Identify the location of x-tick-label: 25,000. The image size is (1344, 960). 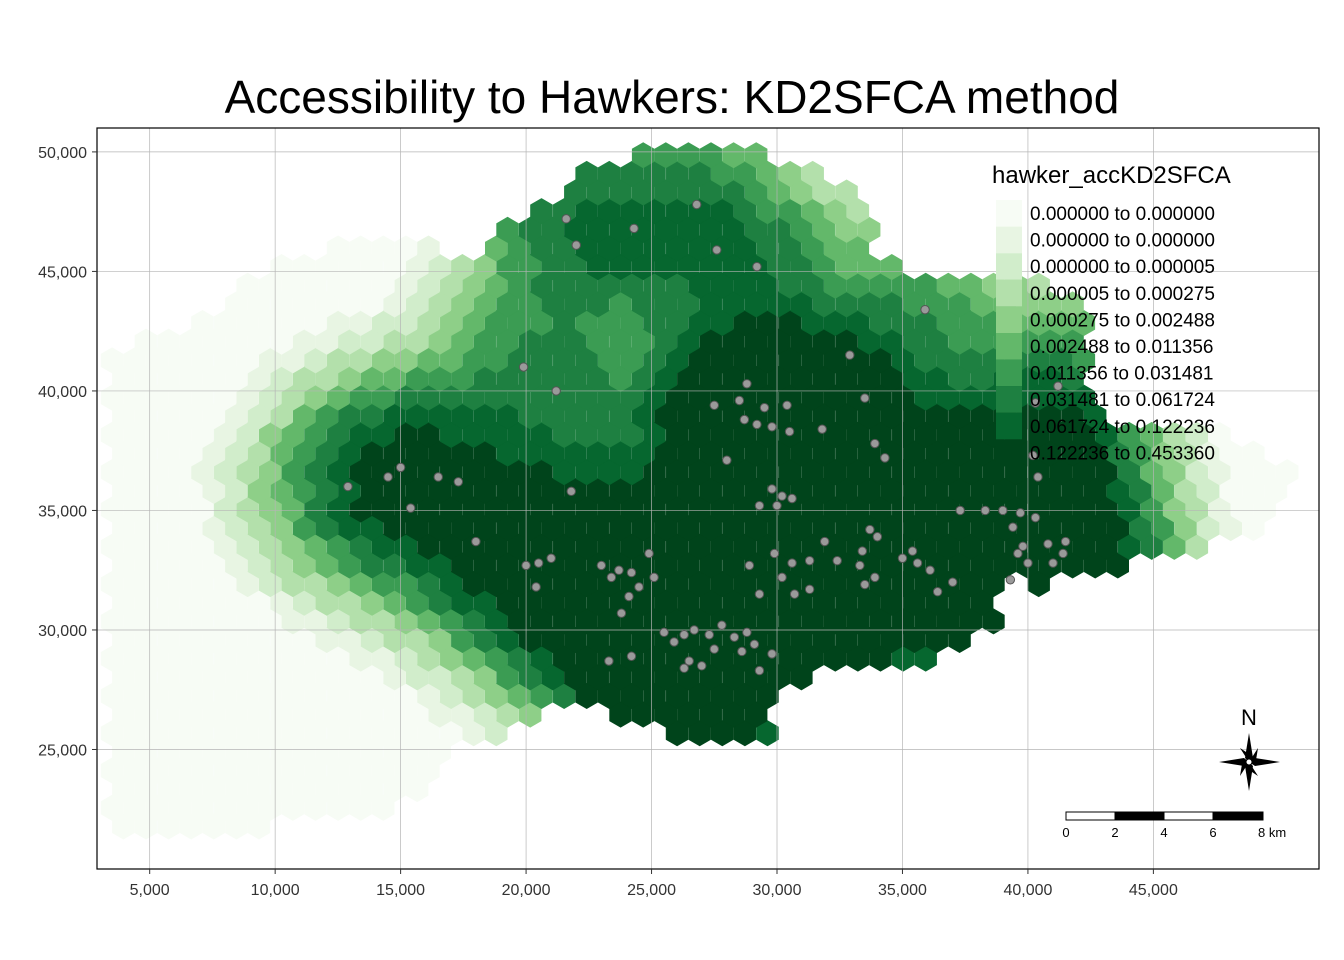
(651, 890).